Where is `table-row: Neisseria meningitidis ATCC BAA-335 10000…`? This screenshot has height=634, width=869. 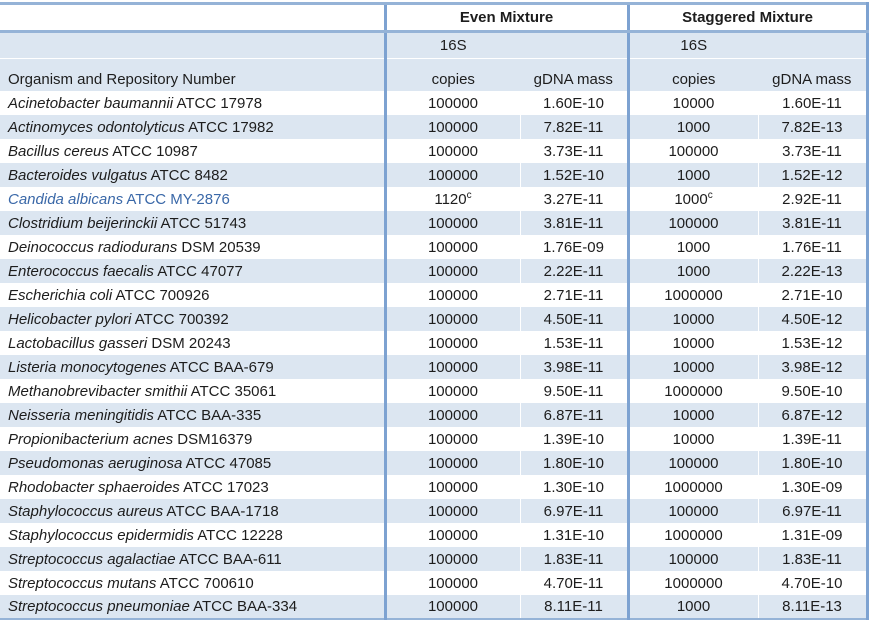 table-row: Neisseria meningitidis ATCC BAA-335 10000… is located at coordinates (434, 415).